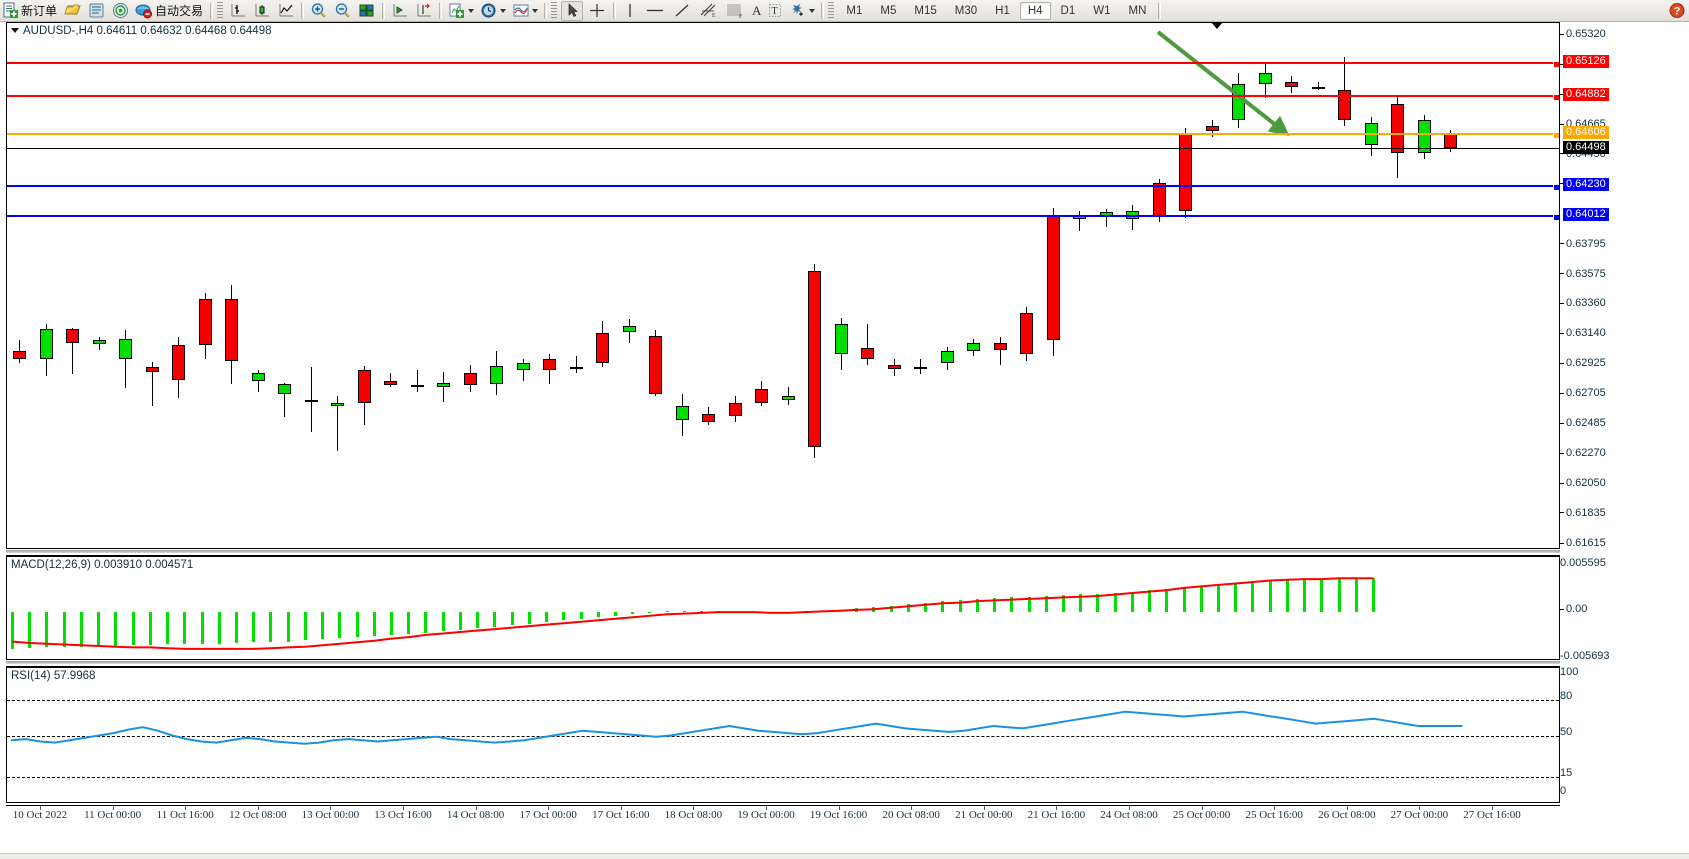  What do you see at coordinates (783, 148) in the screenshot?
I see `price-level-line-0.64498` at bounding box center [783, 148].